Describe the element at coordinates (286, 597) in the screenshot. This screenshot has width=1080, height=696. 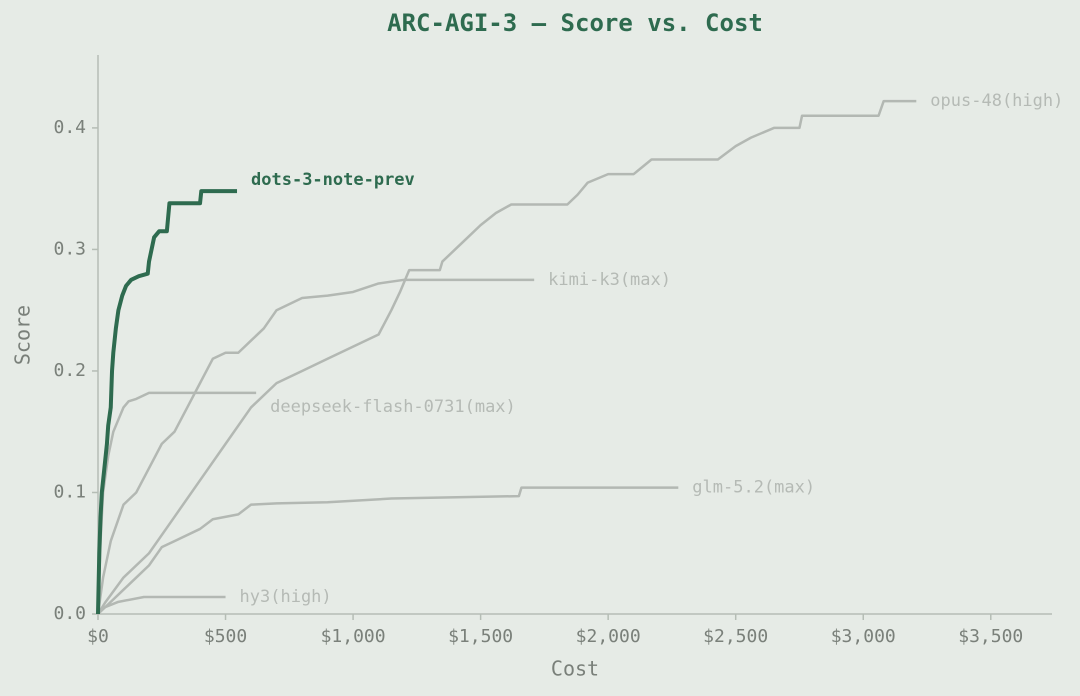
I see `series-label: hy3(high)` at that location.